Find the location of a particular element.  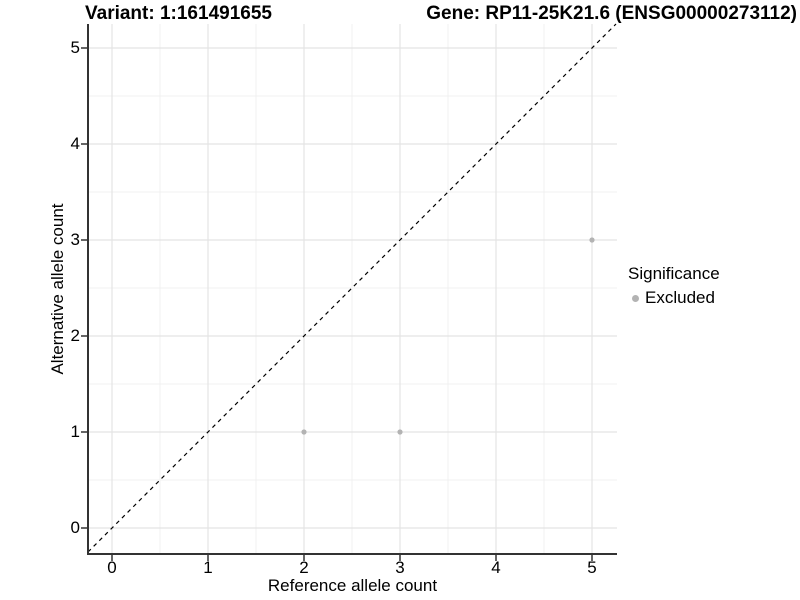

legend-item-label: Excluded is located at coordinates (680, 297).